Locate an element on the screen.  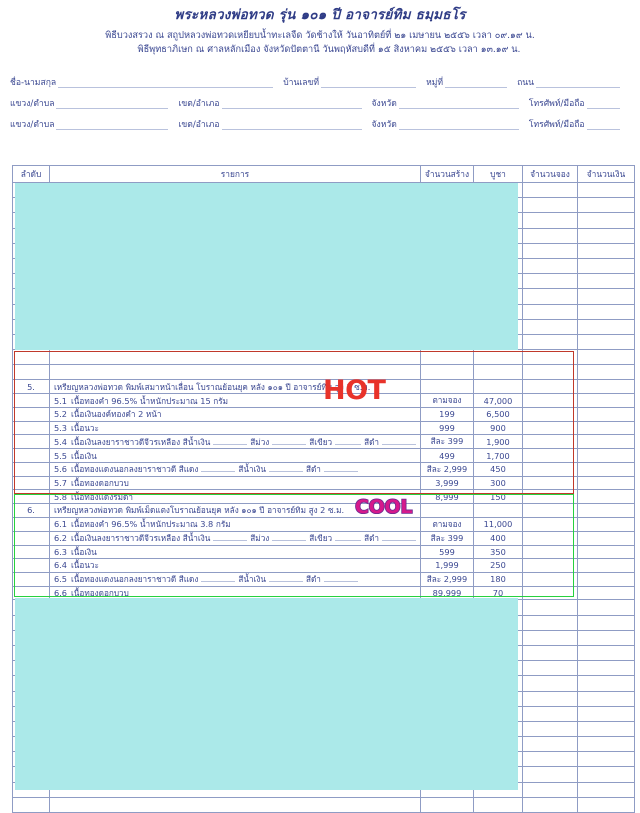
moo-input is located at coordinates (476, 83).